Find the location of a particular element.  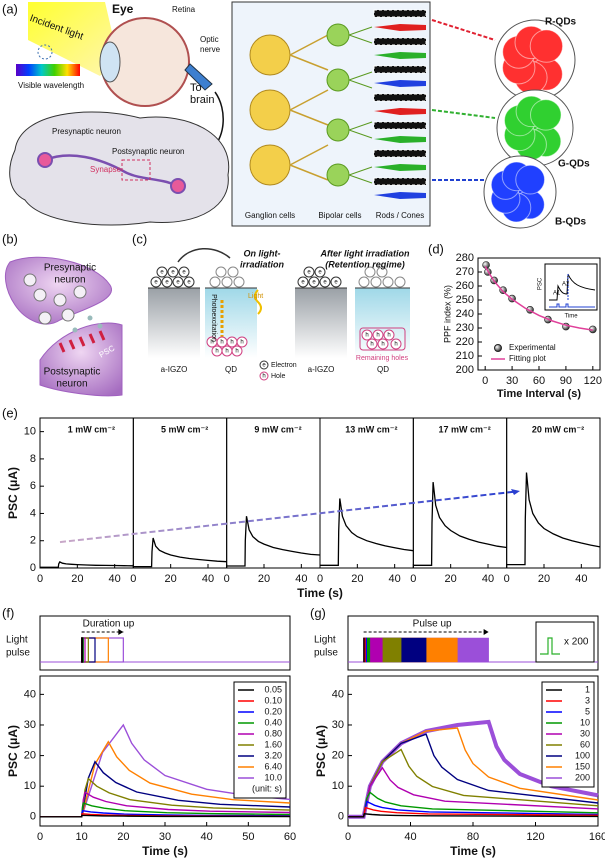

panel-label: (a) is located at coordinates (10, 8).